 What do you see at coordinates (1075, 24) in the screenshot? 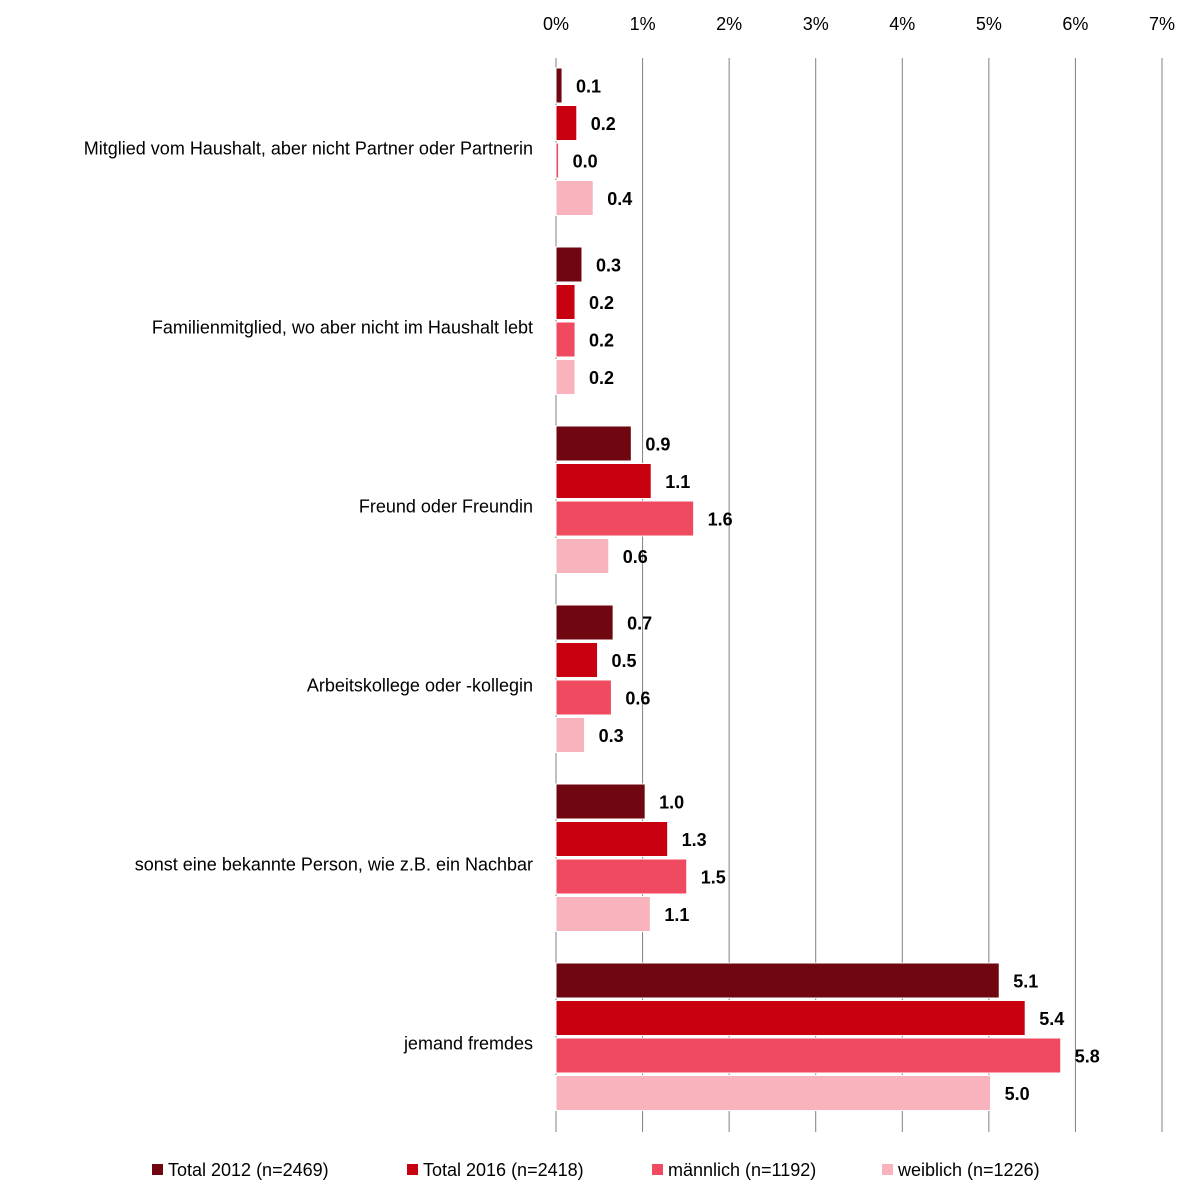
I see `x-tick-label: 6%` at bounding box center [1075, 24].